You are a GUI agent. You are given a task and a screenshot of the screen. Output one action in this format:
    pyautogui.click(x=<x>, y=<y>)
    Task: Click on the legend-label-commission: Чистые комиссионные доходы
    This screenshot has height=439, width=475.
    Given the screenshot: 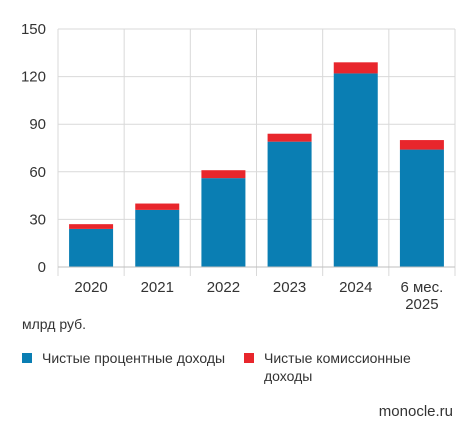 What is the action you would take?
    pyautogui.click(x=337, y=367)
    